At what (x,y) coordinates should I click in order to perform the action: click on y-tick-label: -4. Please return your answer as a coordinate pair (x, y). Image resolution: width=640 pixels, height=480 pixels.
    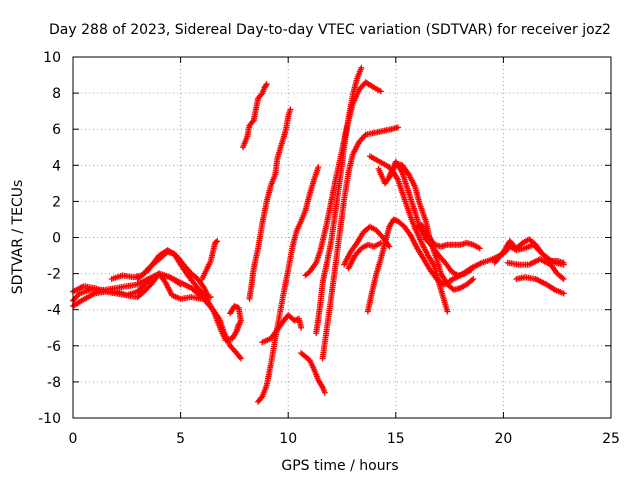
    Looking at the image, I should click on (54, 311).